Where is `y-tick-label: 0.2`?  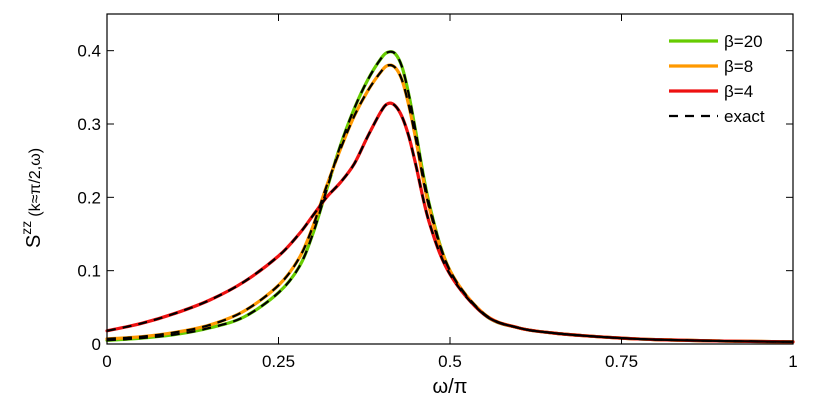 y-tick-label: 0.2 is located at coordinates (89, 197).